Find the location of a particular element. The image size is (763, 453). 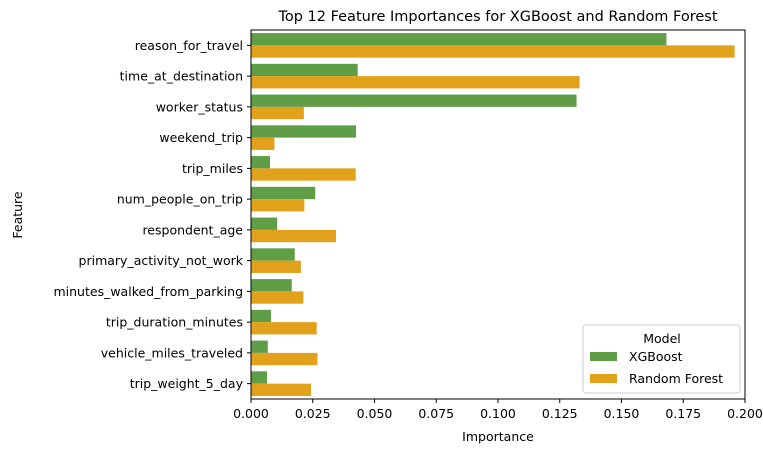

y-tick-label: vehicle_miles_traveled is located at coordinates (172, 352).